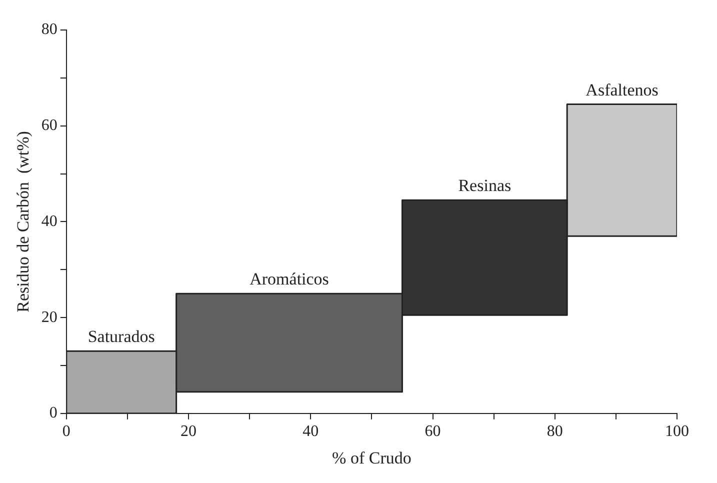 The height and width of the screenshot is (483, 717). I want to click on x-tick-label: 0, so click(66, 431).